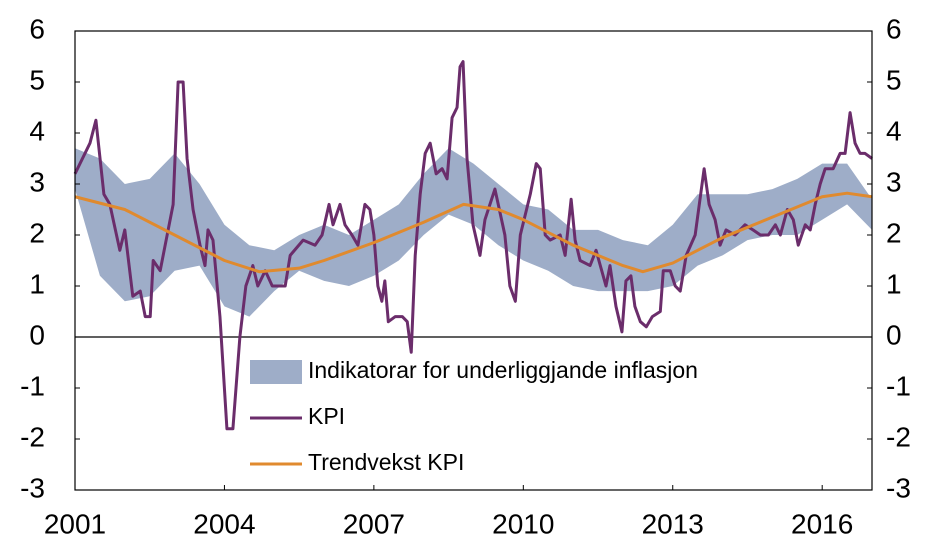 The height and width of the screenshot is (550, 940). I want to click on y2-tick-label: 6, so click(894, 28).